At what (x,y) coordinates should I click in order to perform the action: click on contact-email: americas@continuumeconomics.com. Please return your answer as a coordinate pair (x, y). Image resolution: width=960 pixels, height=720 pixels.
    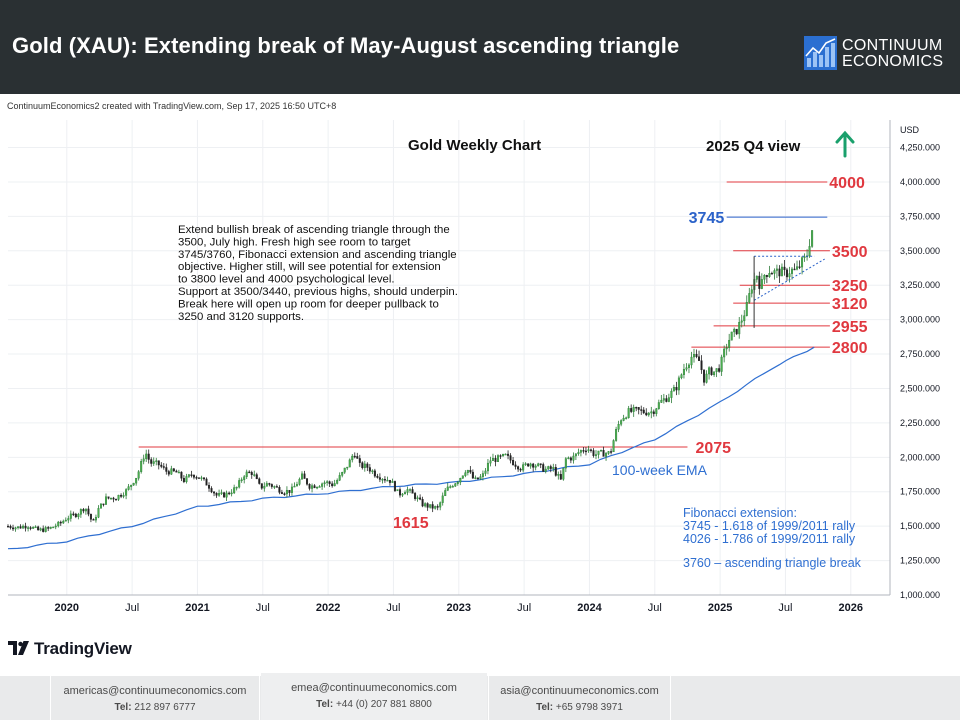
    Looking at the image, I should click on (155, 691).